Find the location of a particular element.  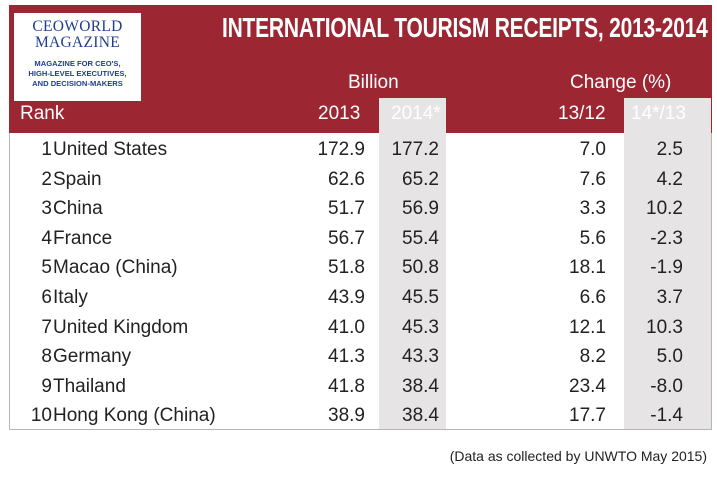

change-13-12-cell: 12.1 is located at coordinates (587, 327).